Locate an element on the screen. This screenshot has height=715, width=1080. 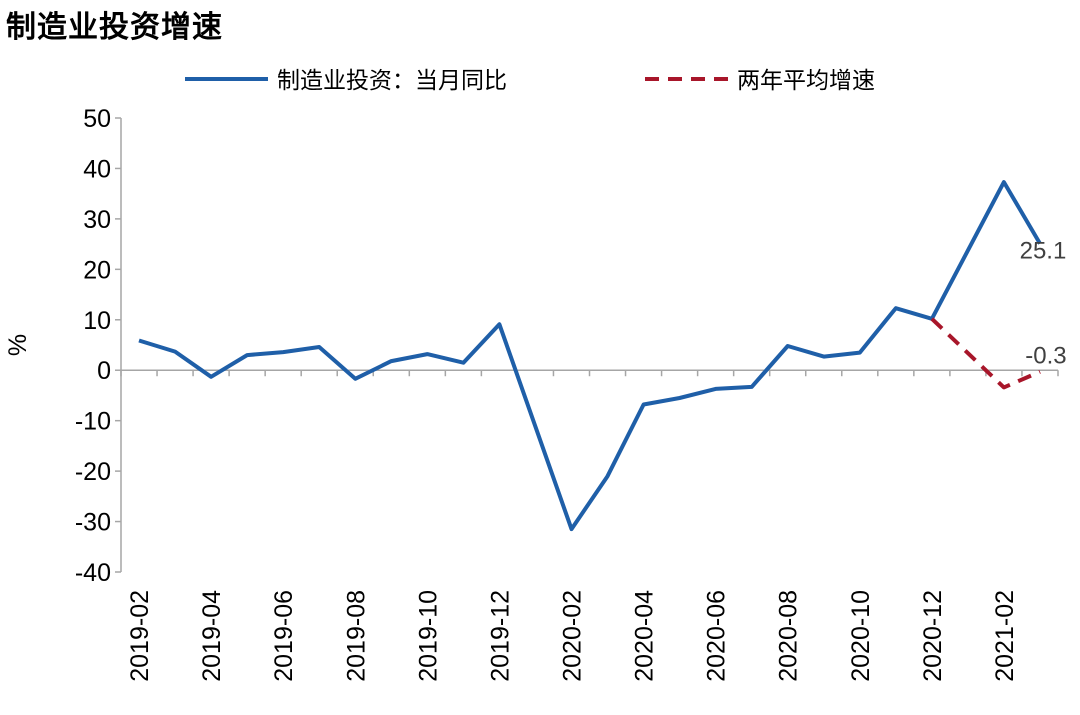
x-tick-label: 2019-10 is located at coordinates (428, 636).